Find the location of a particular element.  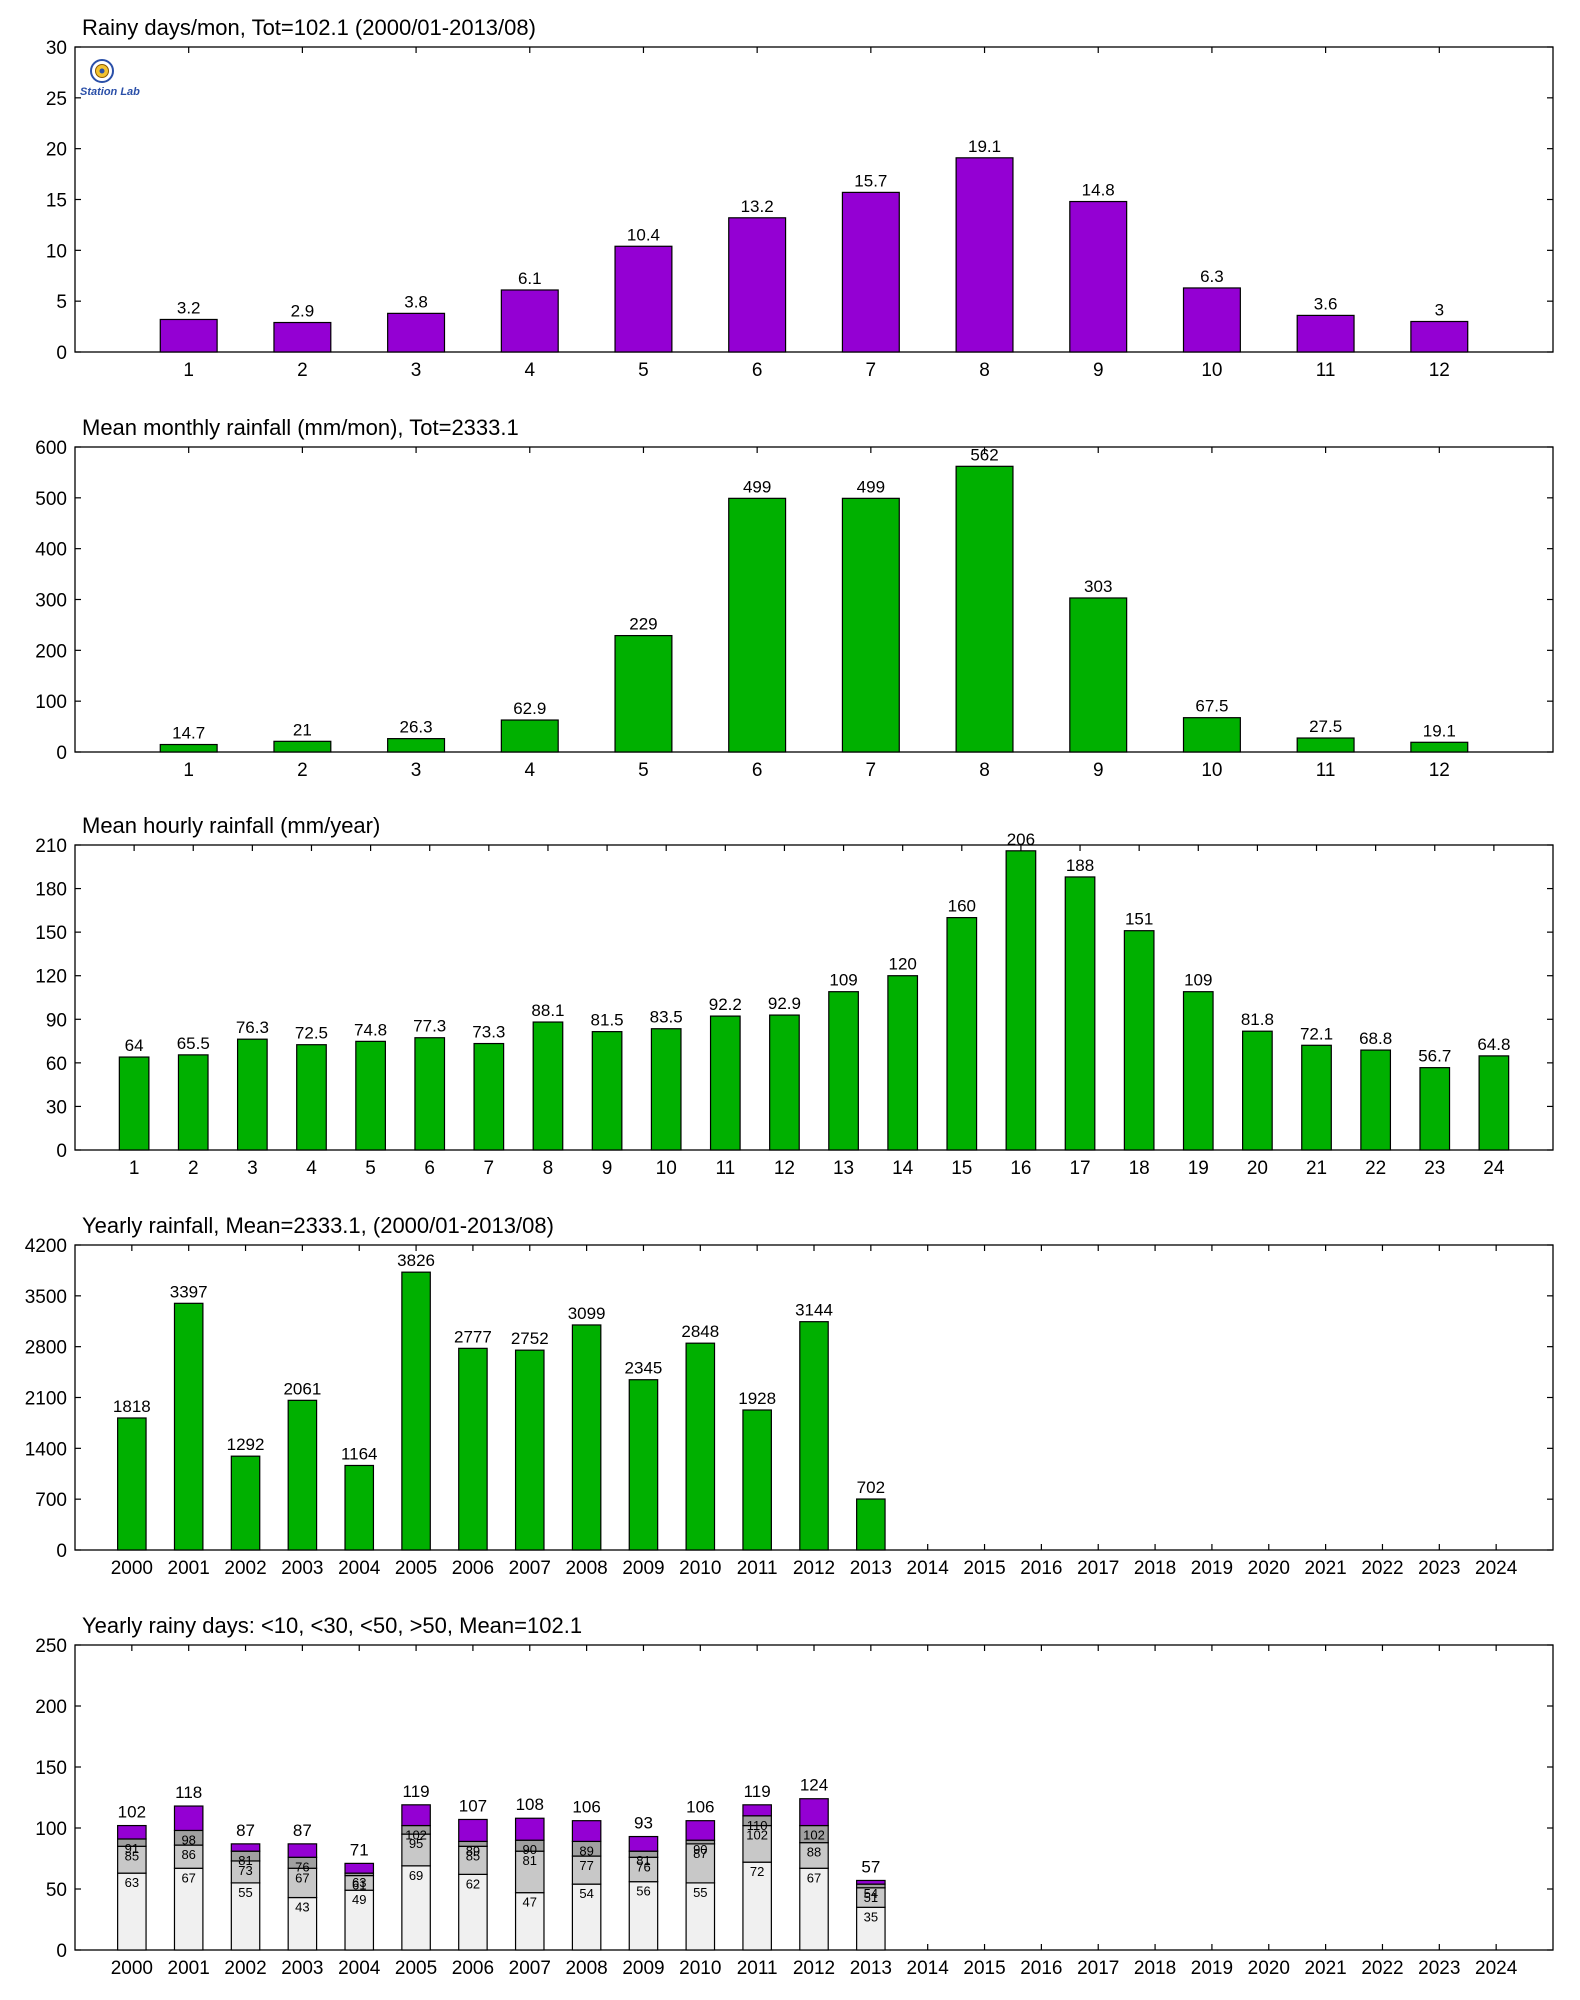

bar-value-label: 109 is located at coordinates (843, 980).